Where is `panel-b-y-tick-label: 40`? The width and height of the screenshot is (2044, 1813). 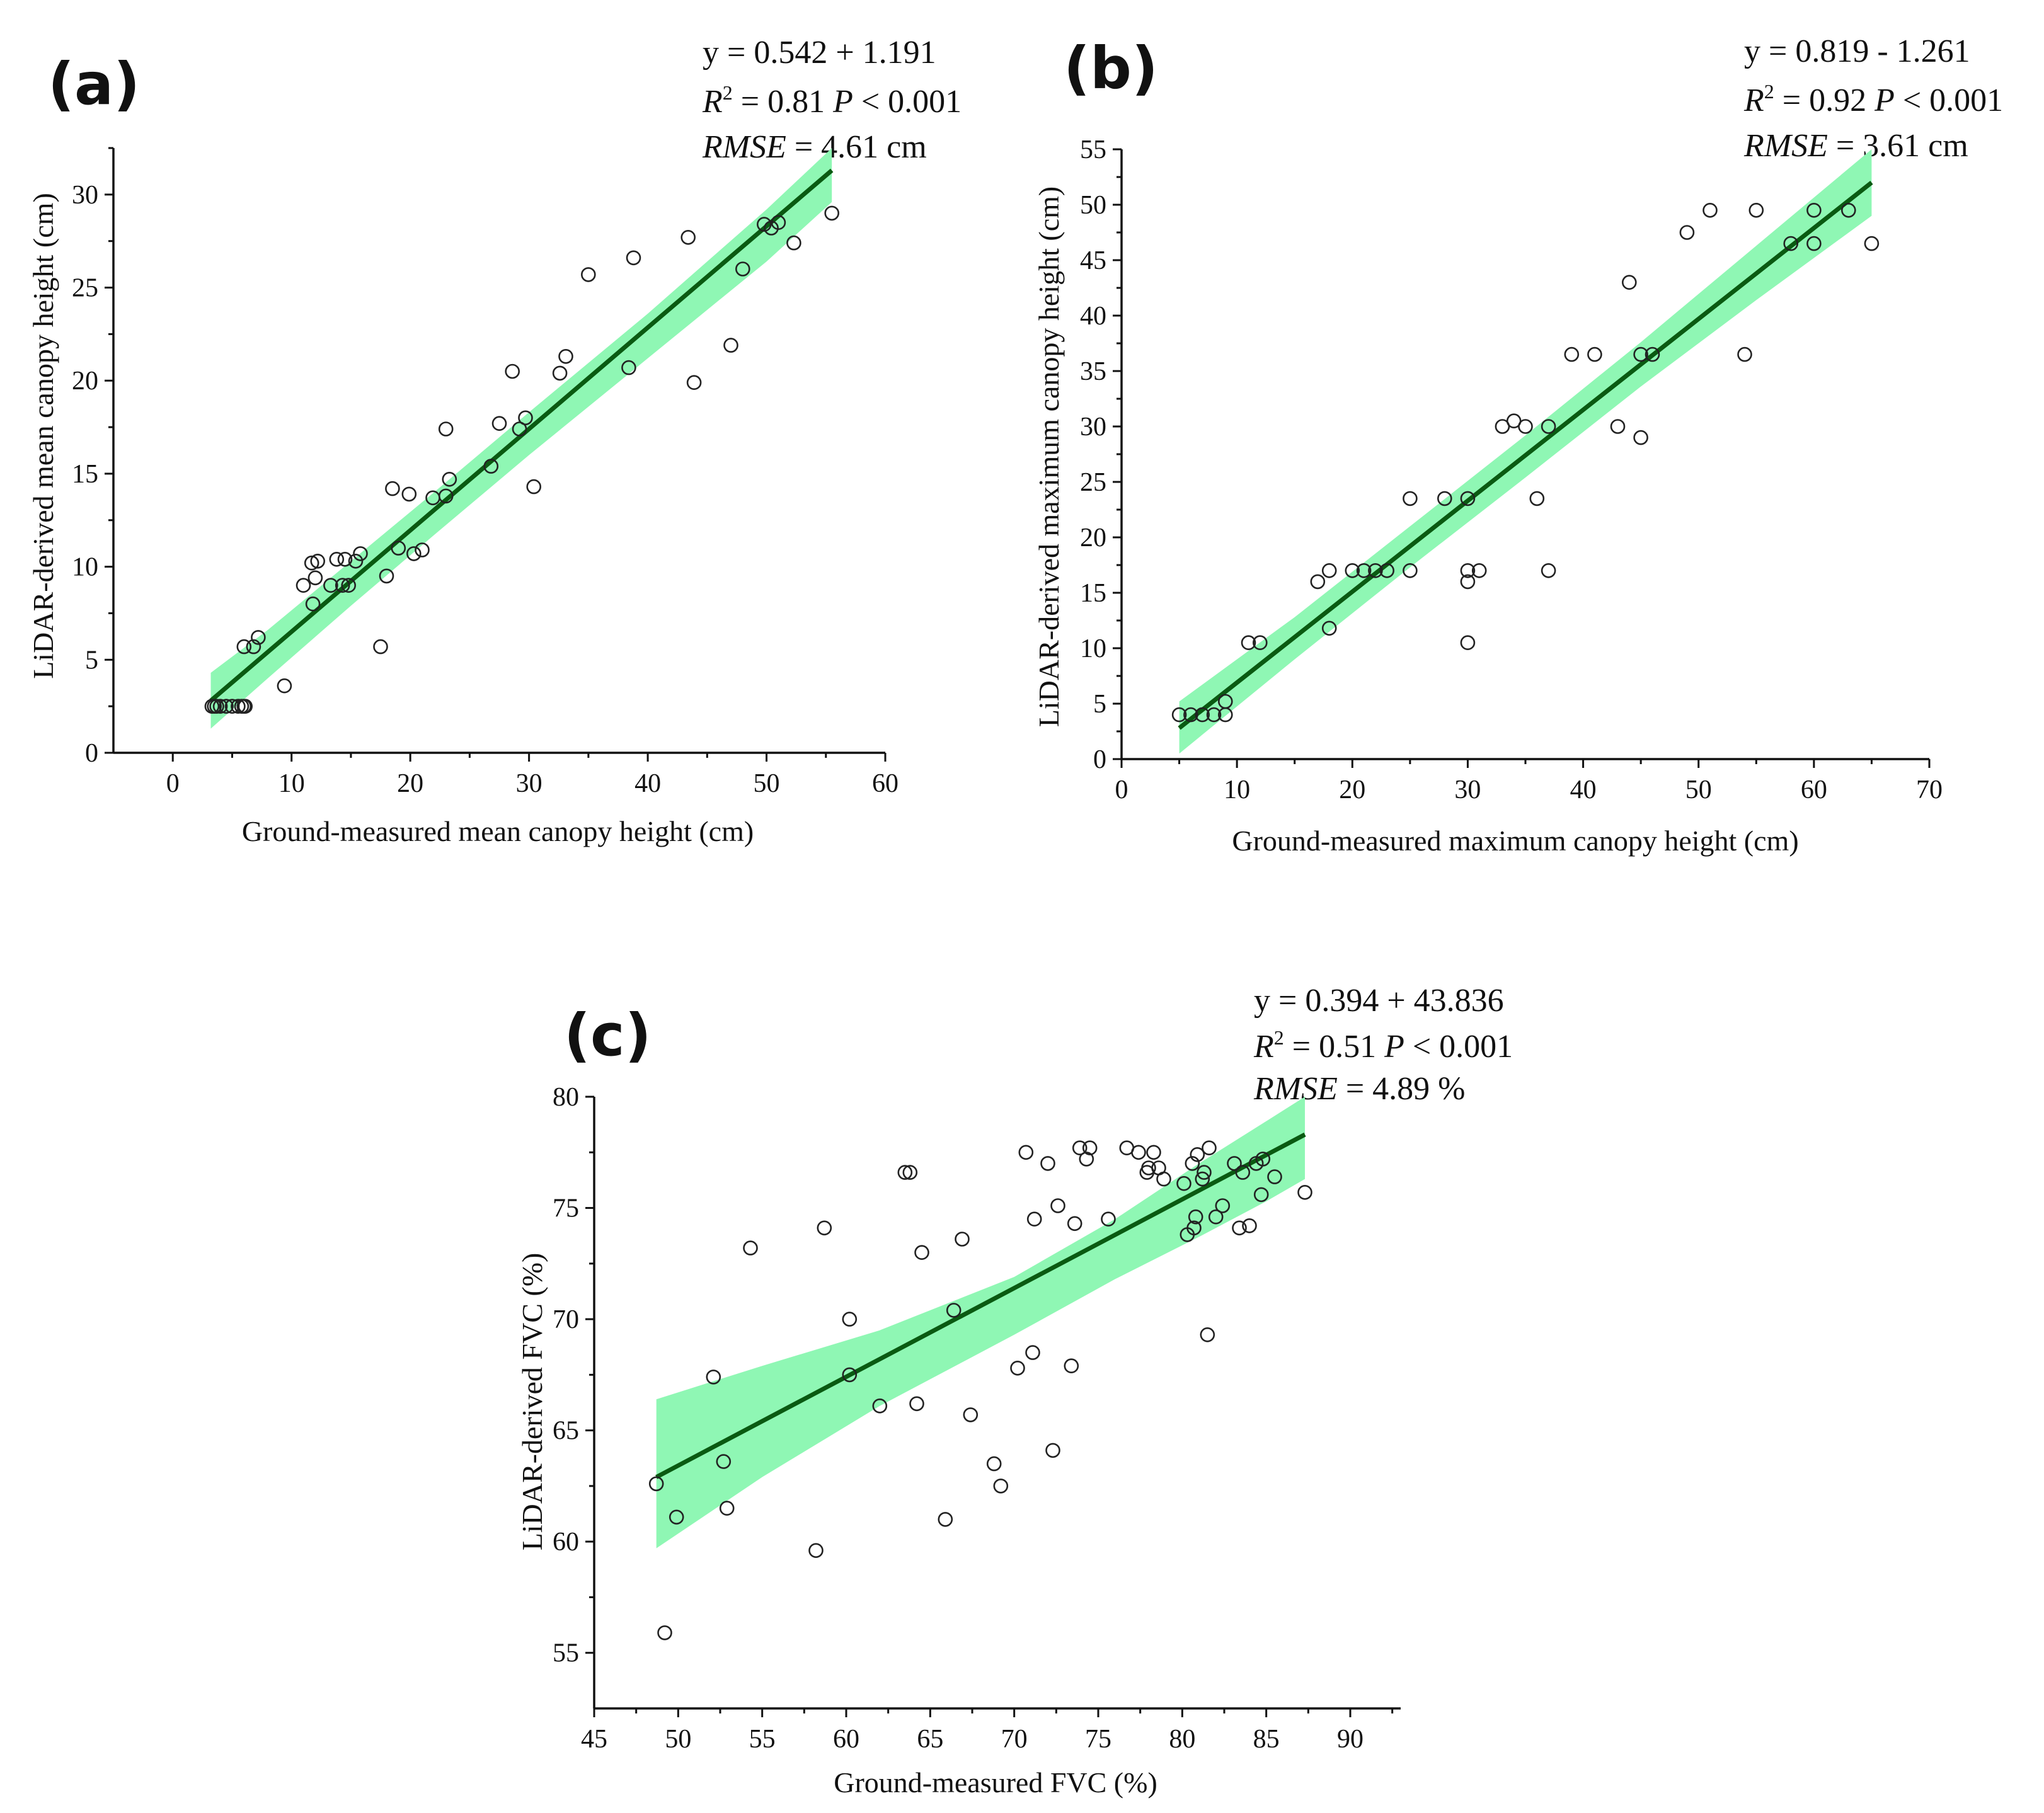
panel-b-y-tick-label: 40 is located at coordinates (1093, 316).